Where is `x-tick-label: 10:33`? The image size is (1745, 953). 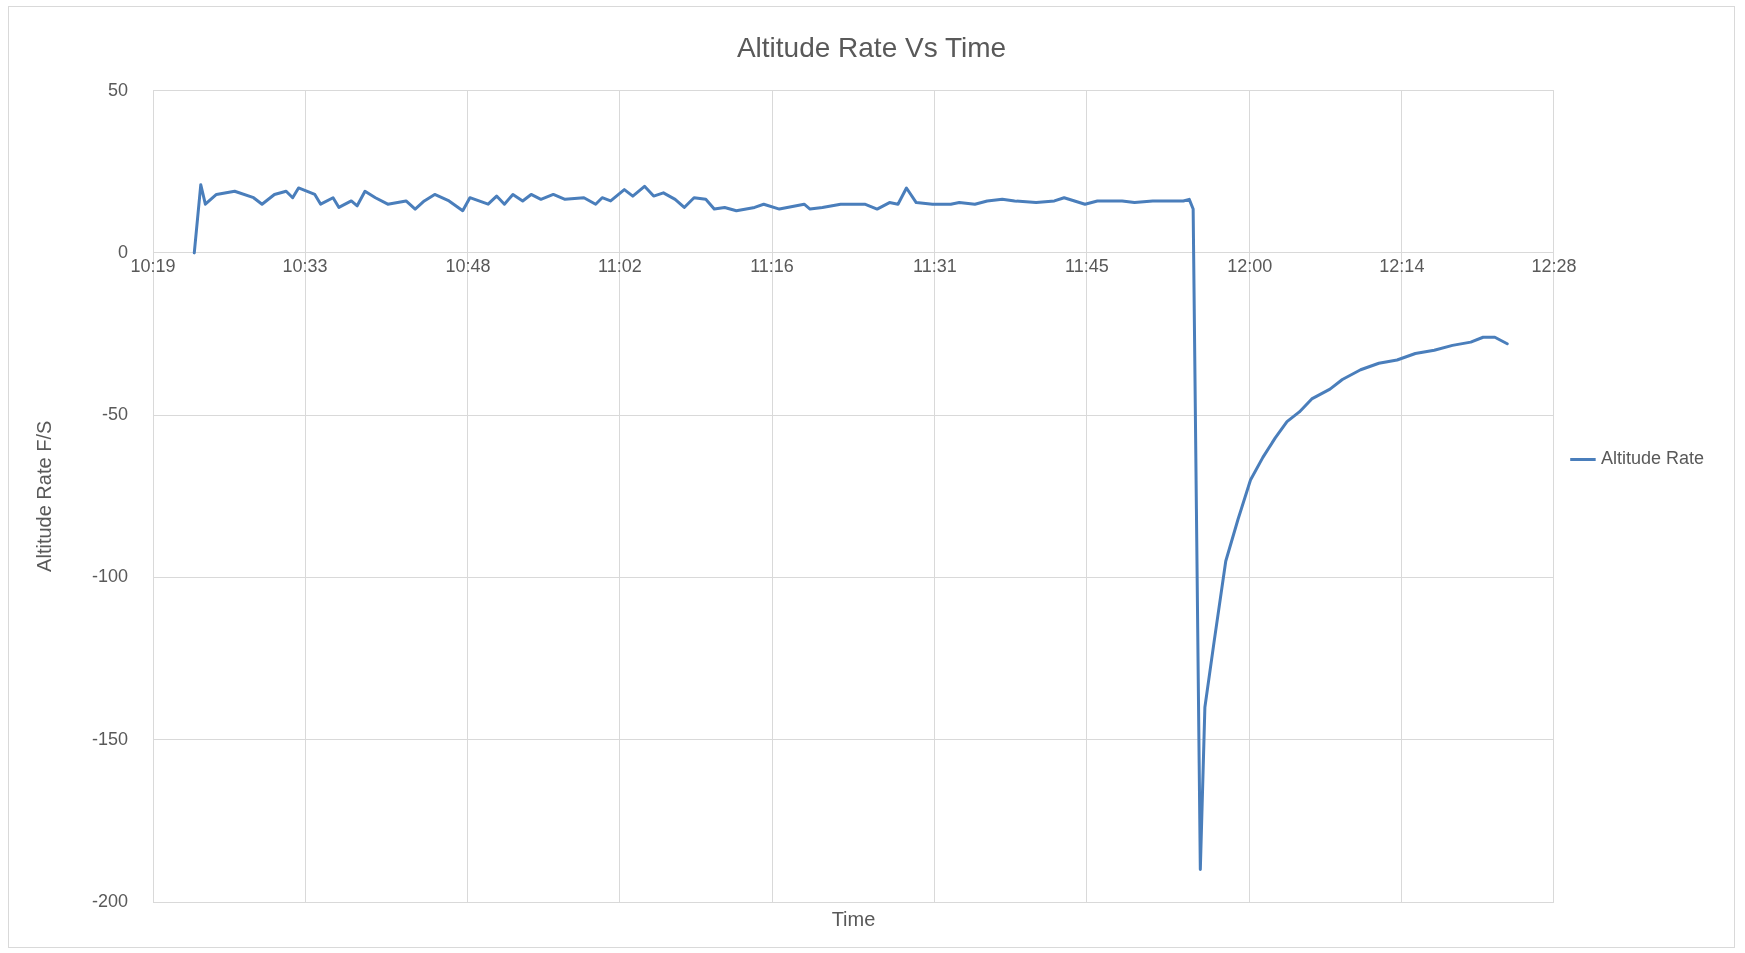 x-tick-label: 10:33 is located at coordinates (305, 265).